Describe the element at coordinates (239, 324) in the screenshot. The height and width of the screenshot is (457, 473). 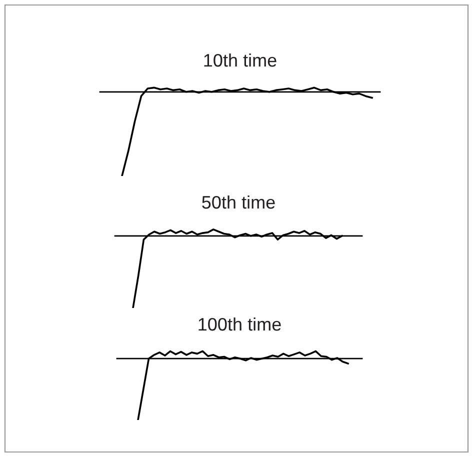
I see `chart-title: 100th time` at that location.